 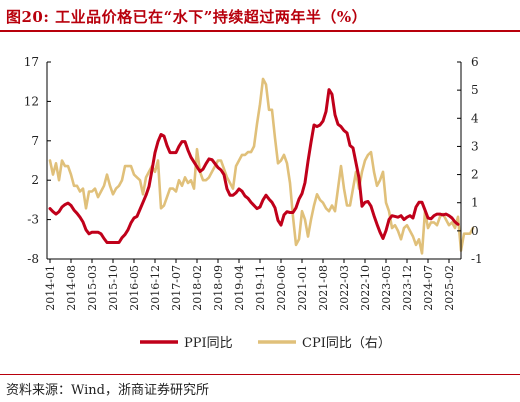 I want to click on x-tick-label: 2015-03, so click(x=92, y=288).